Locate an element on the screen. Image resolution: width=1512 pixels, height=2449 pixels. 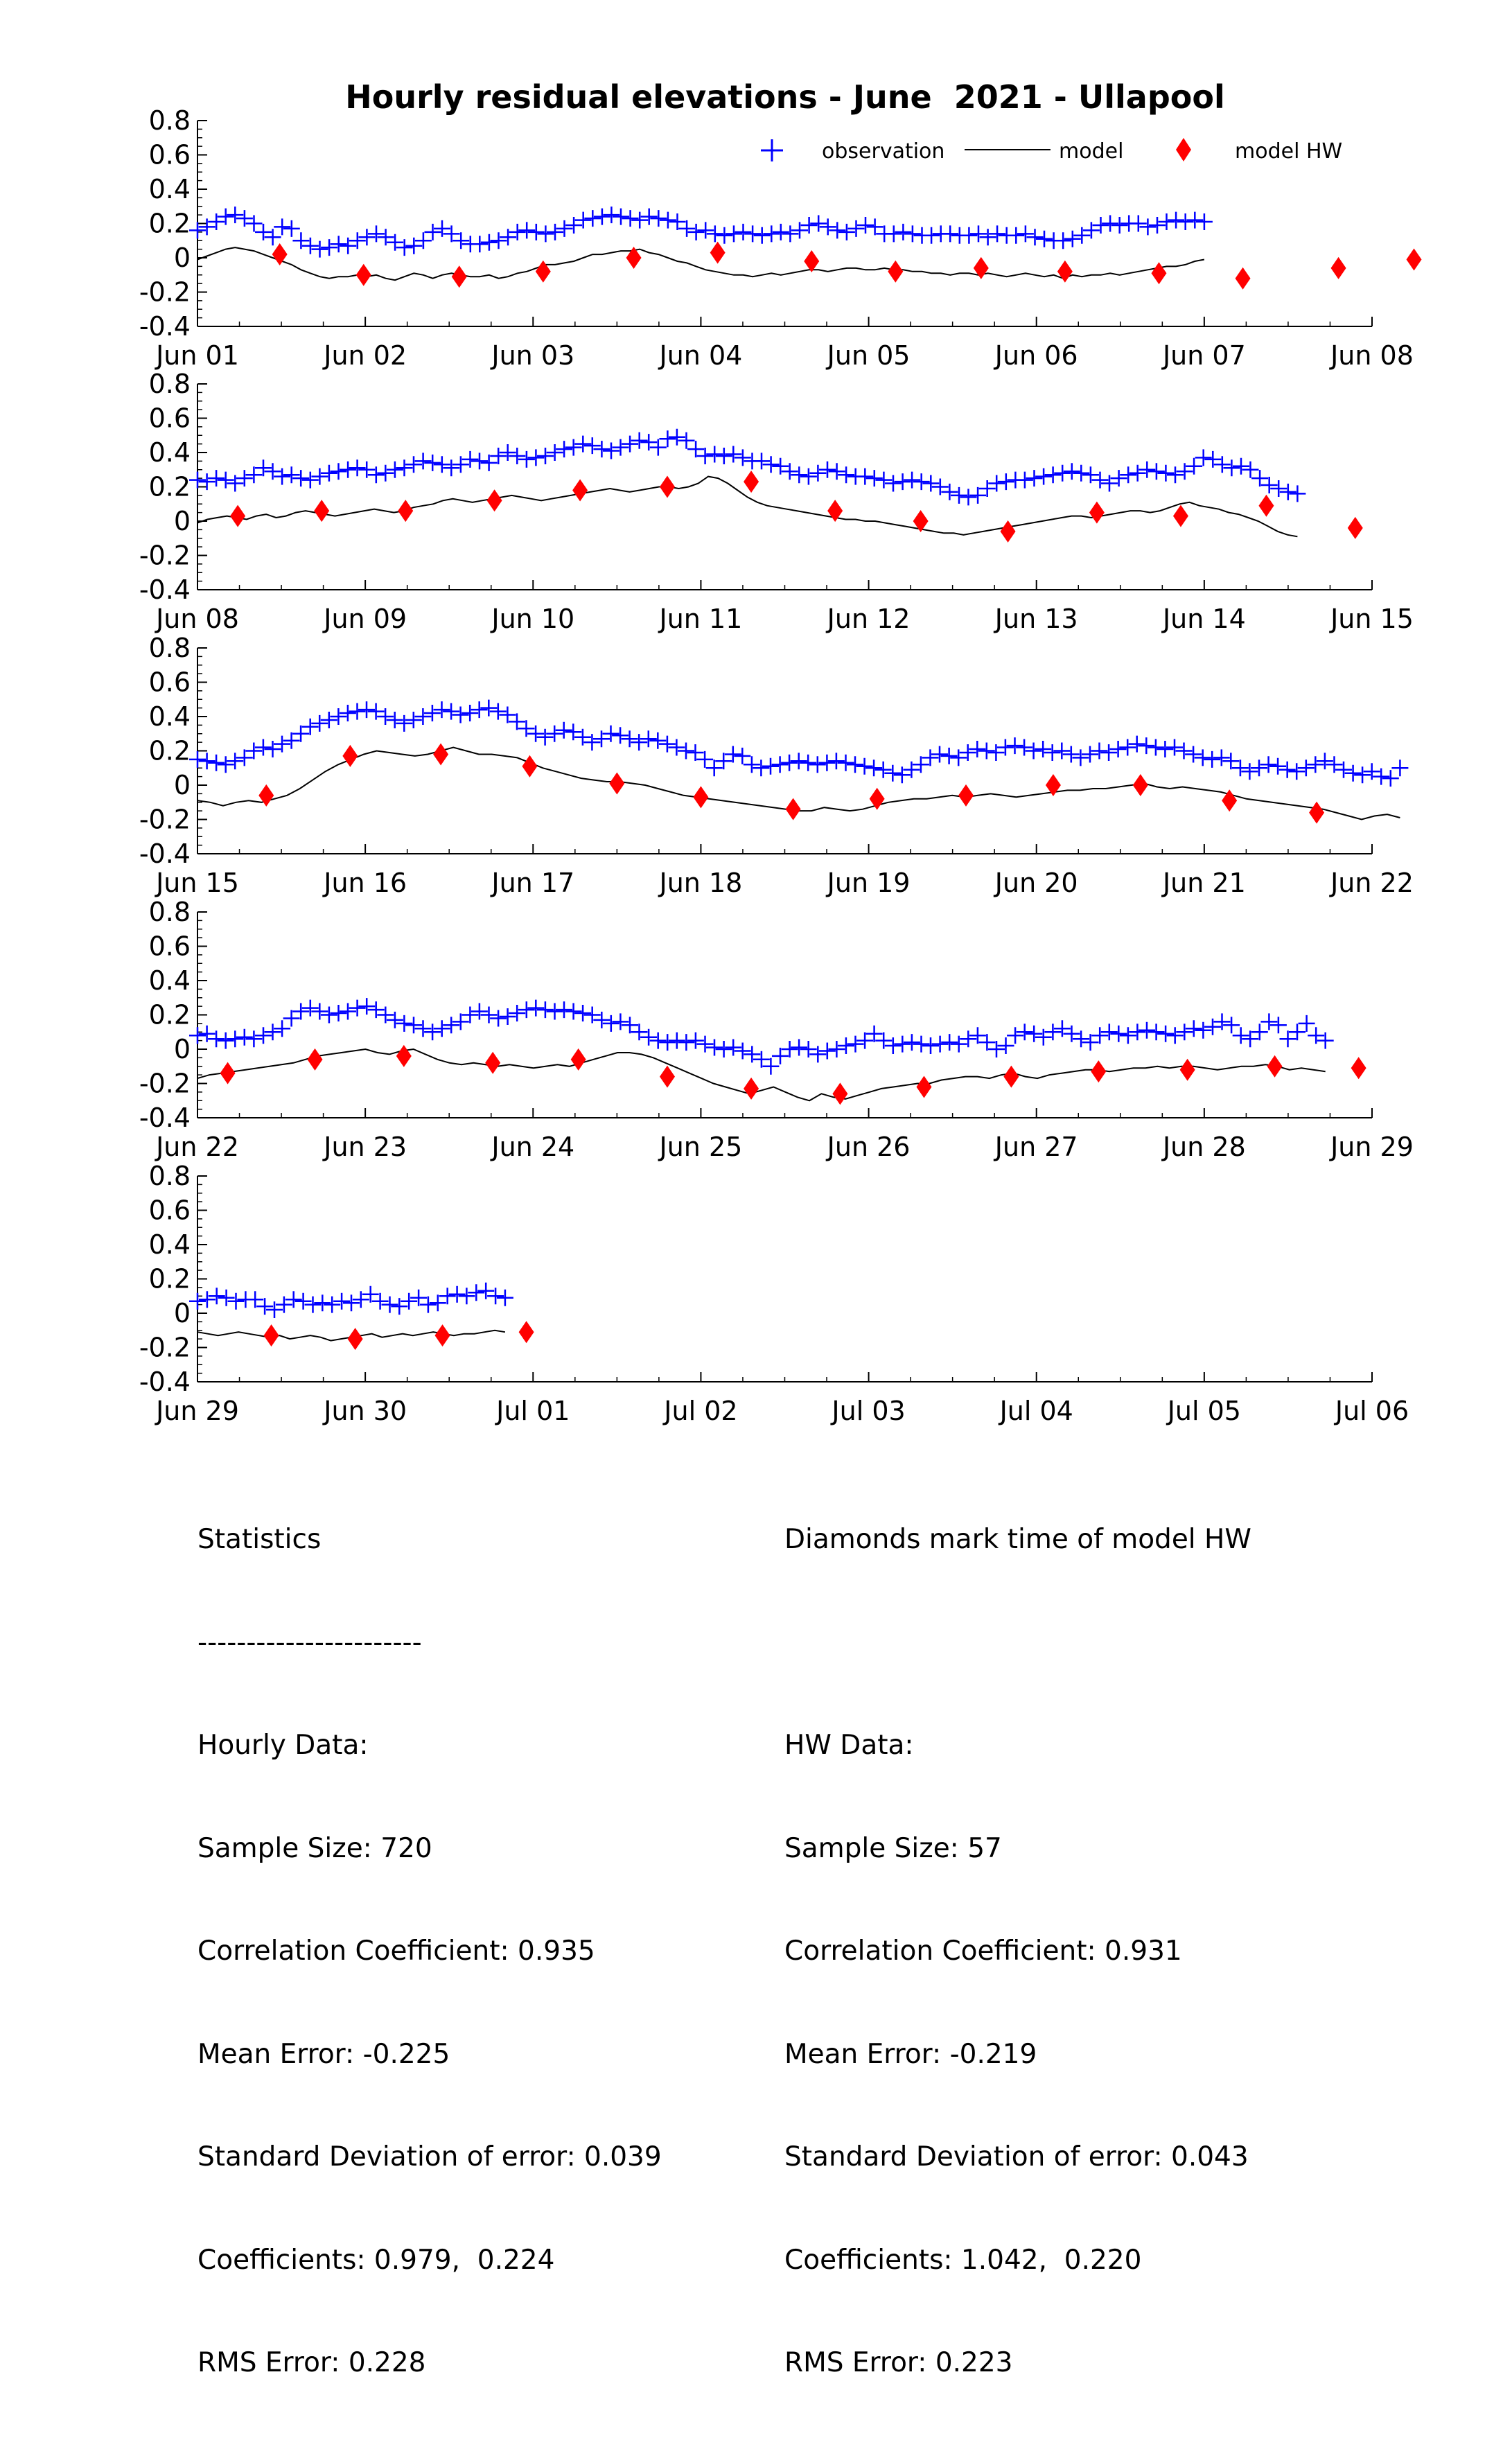
x-tick-label: Jun 16 is located at coordinates (364, 883).